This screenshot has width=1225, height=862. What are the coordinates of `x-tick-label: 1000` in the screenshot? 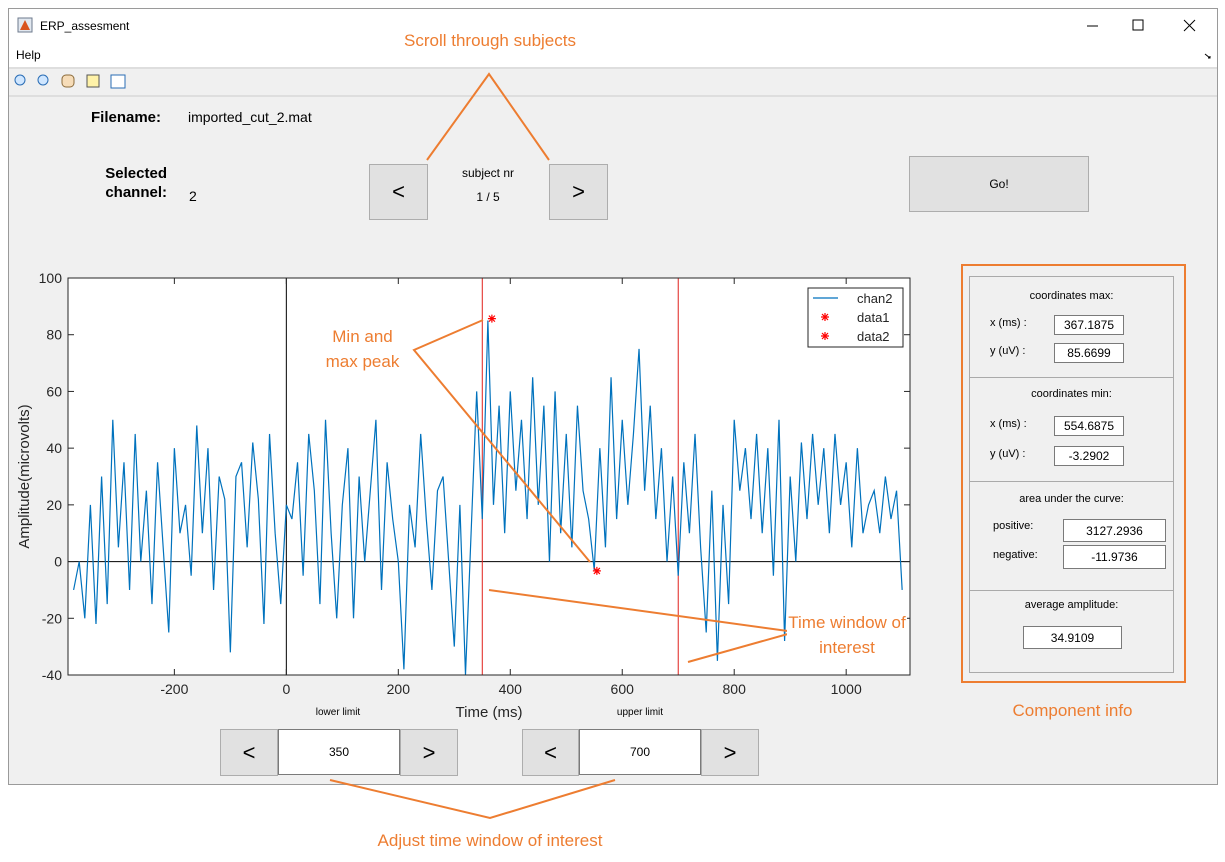 It's located at (846, 689).